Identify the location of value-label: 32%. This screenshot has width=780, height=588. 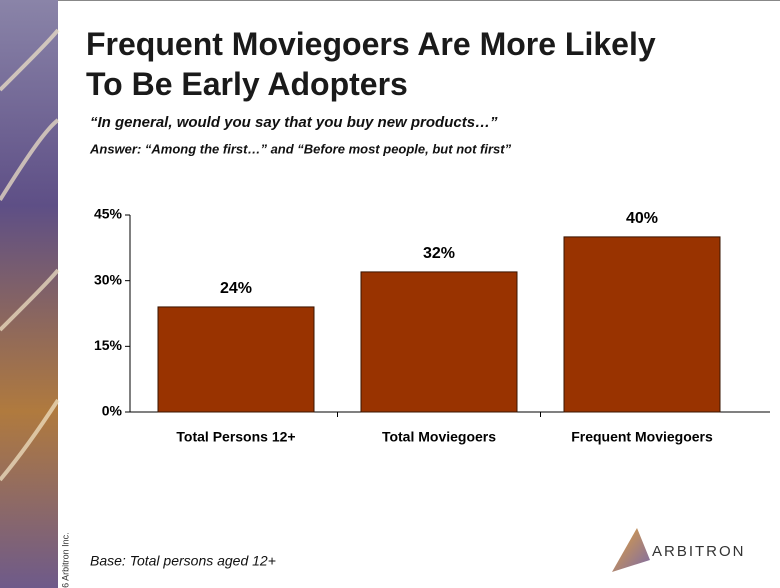
(439, 253).